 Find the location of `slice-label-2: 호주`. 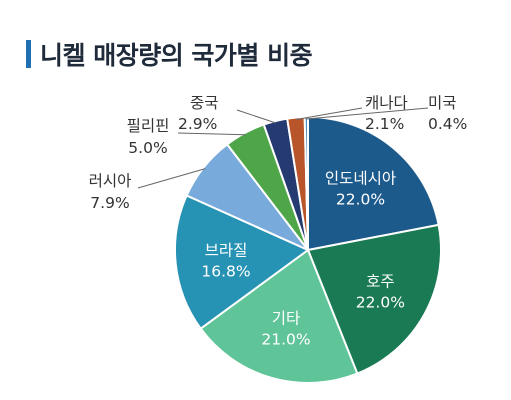

slice-label-2: 호주 is located at coordinates (380, 282).